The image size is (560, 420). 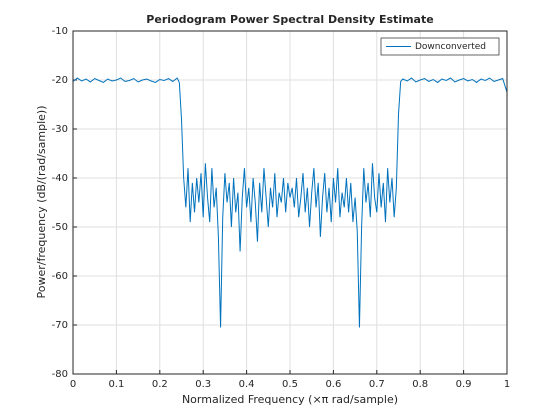 I want to click on y-tick-label: -10, so click(x=60, y=31).